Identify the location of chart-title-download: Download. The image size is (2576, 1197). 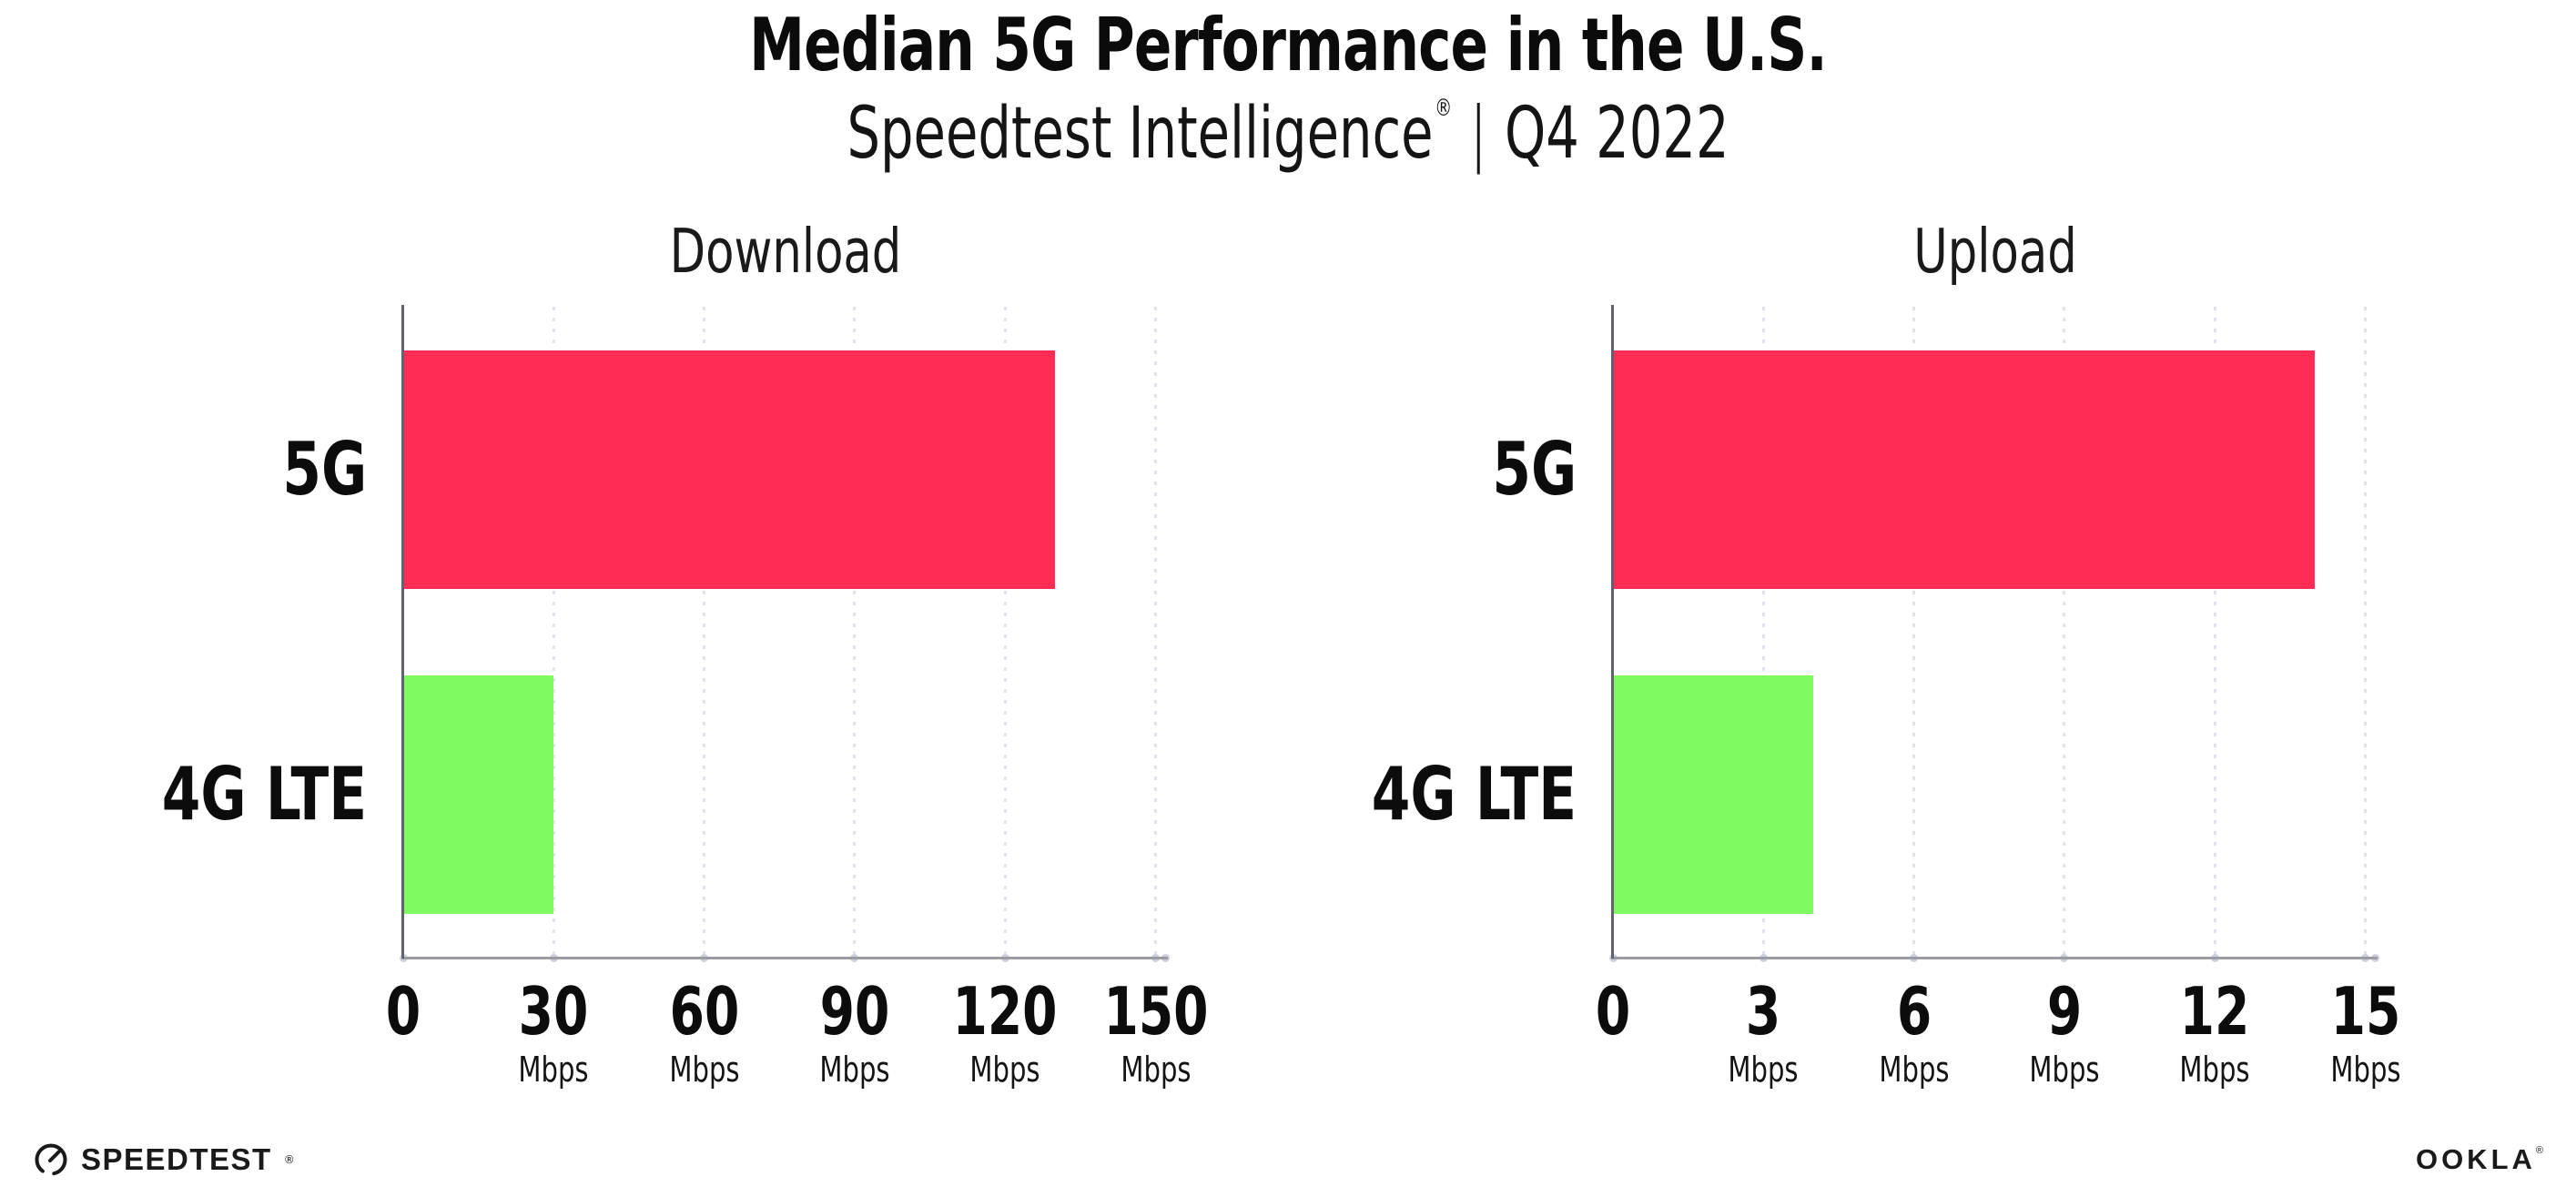
(785, 251).